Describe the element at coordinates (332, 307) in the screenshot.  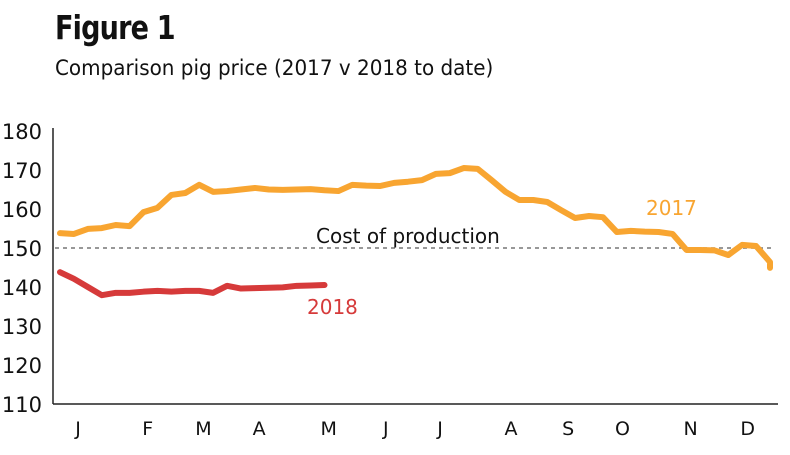
I see `series-label-2018: 2018` at that location.